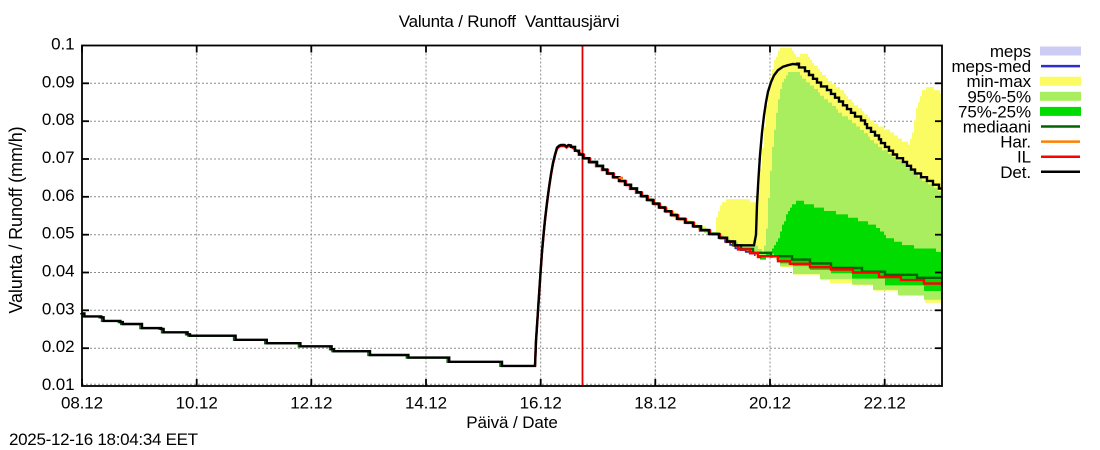 The height and width of the screenshot is (450, 1100). What do you see at coordinates (16, 219) in the screenshot?
I see `svg-text: Valunta / Runoff (mm/h)` at bounding box center [16, 219].